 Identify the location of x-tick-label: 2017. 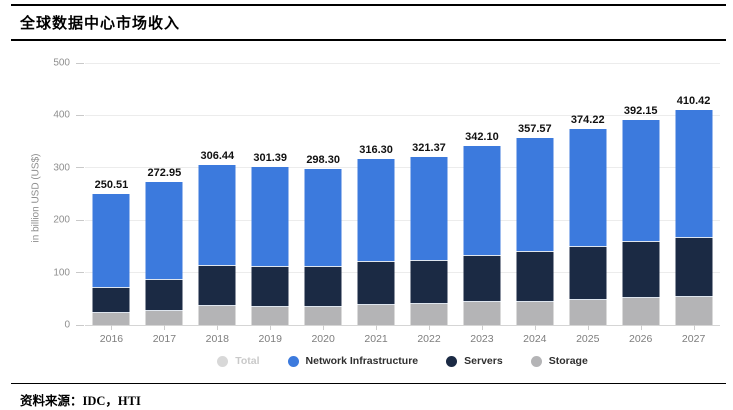
(164, 339).